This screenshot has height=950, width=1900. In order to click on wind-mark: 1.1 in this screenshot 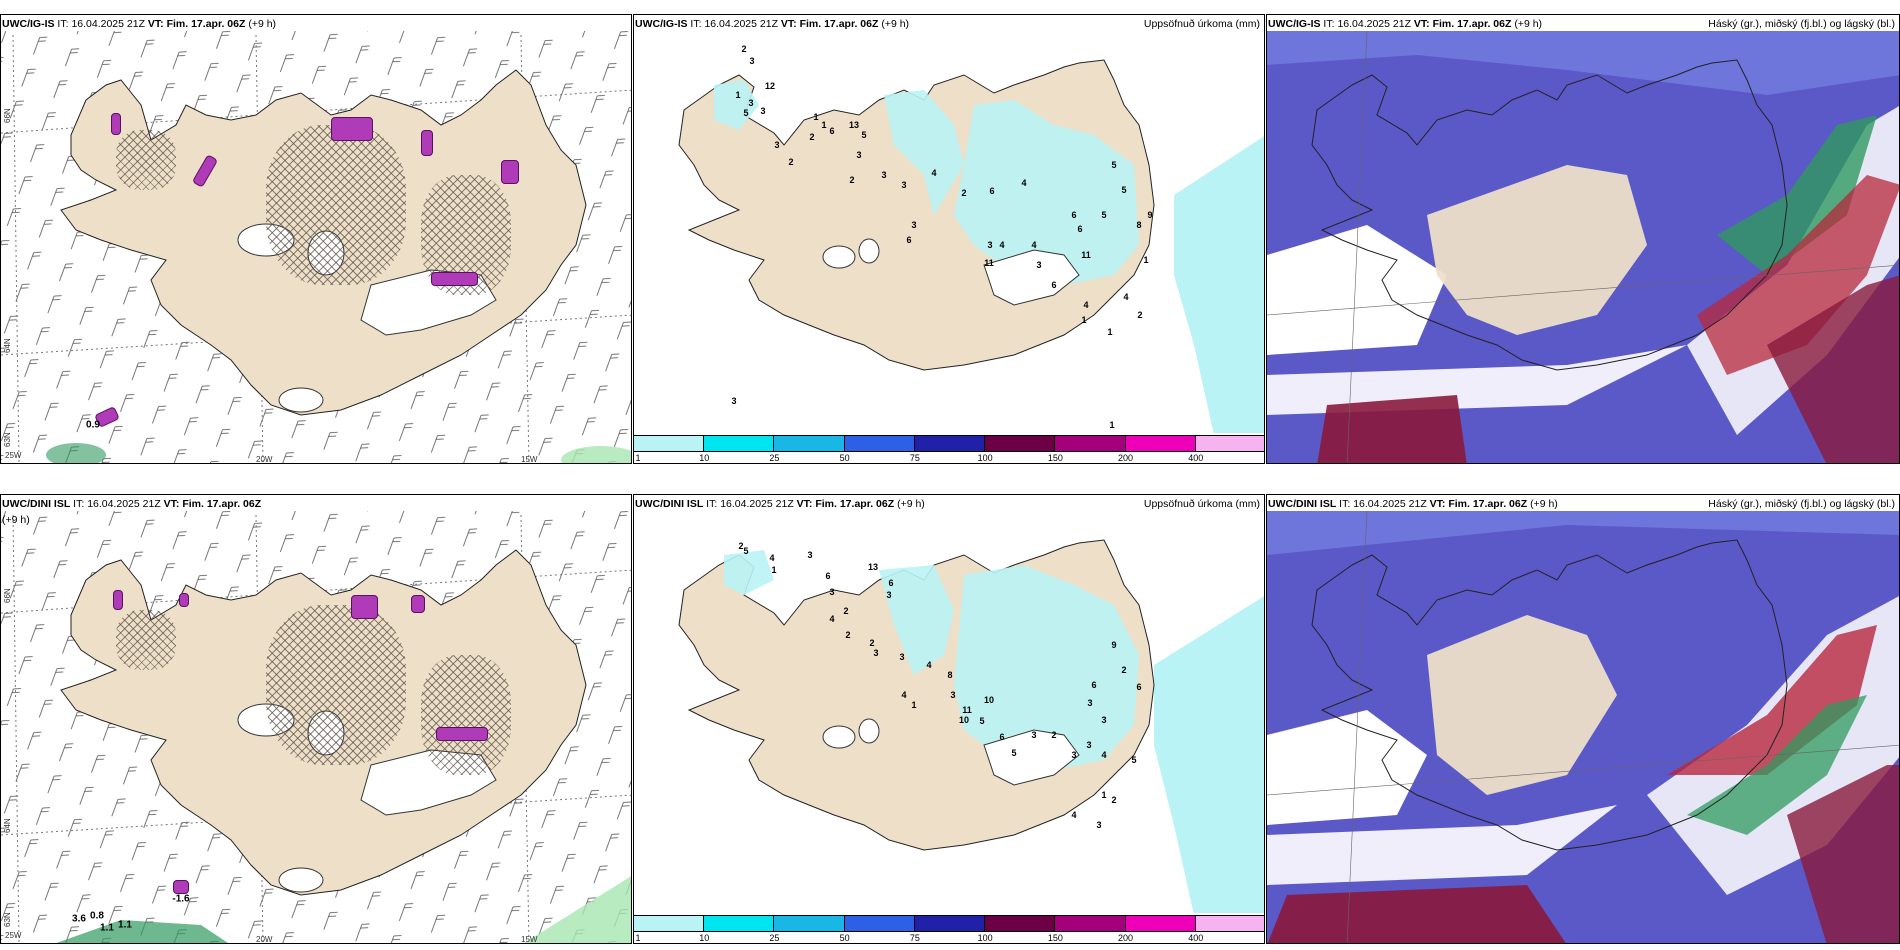, I will do `click(107, 928)`.